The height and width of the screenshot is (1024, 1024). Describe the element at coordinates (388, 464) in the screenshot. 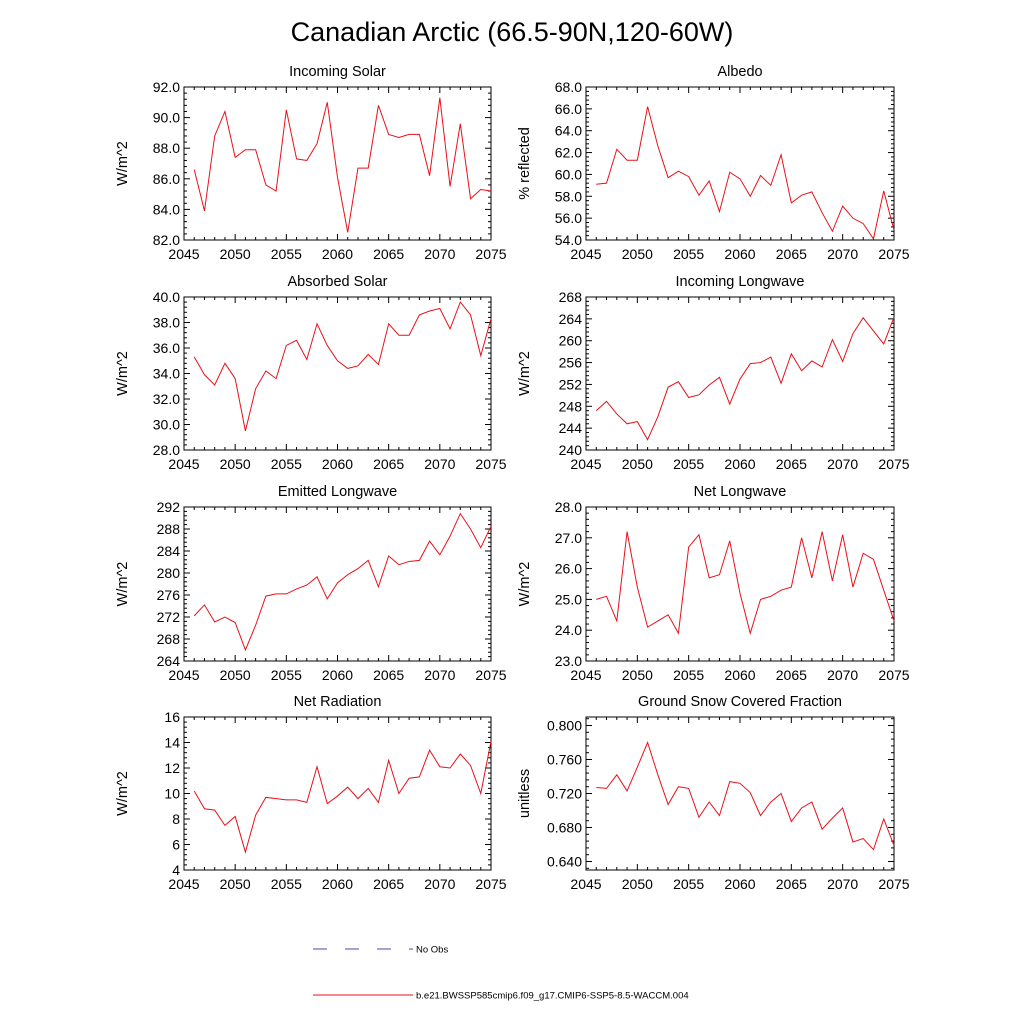

I see `chart-absorbed-solar-xtick-label: 2065` at that location.